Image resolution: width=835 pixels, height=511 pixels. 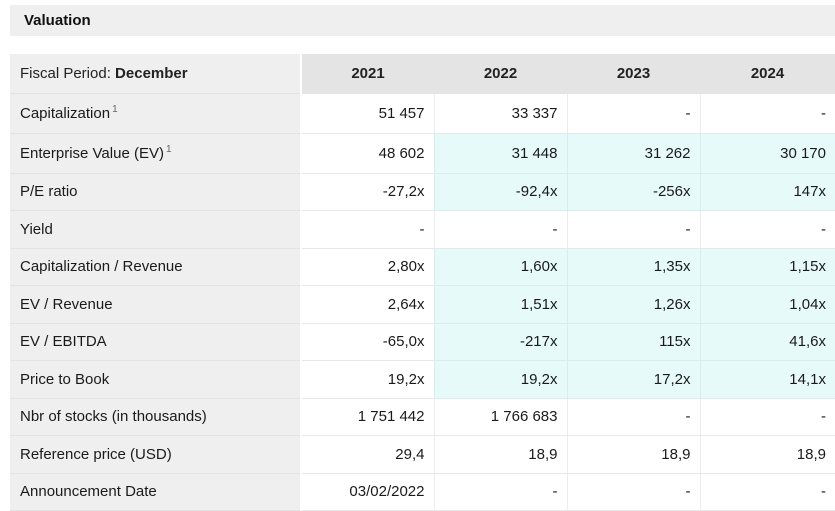 I want to click on value-cell: 1,60x, so click(x=500, y=267).